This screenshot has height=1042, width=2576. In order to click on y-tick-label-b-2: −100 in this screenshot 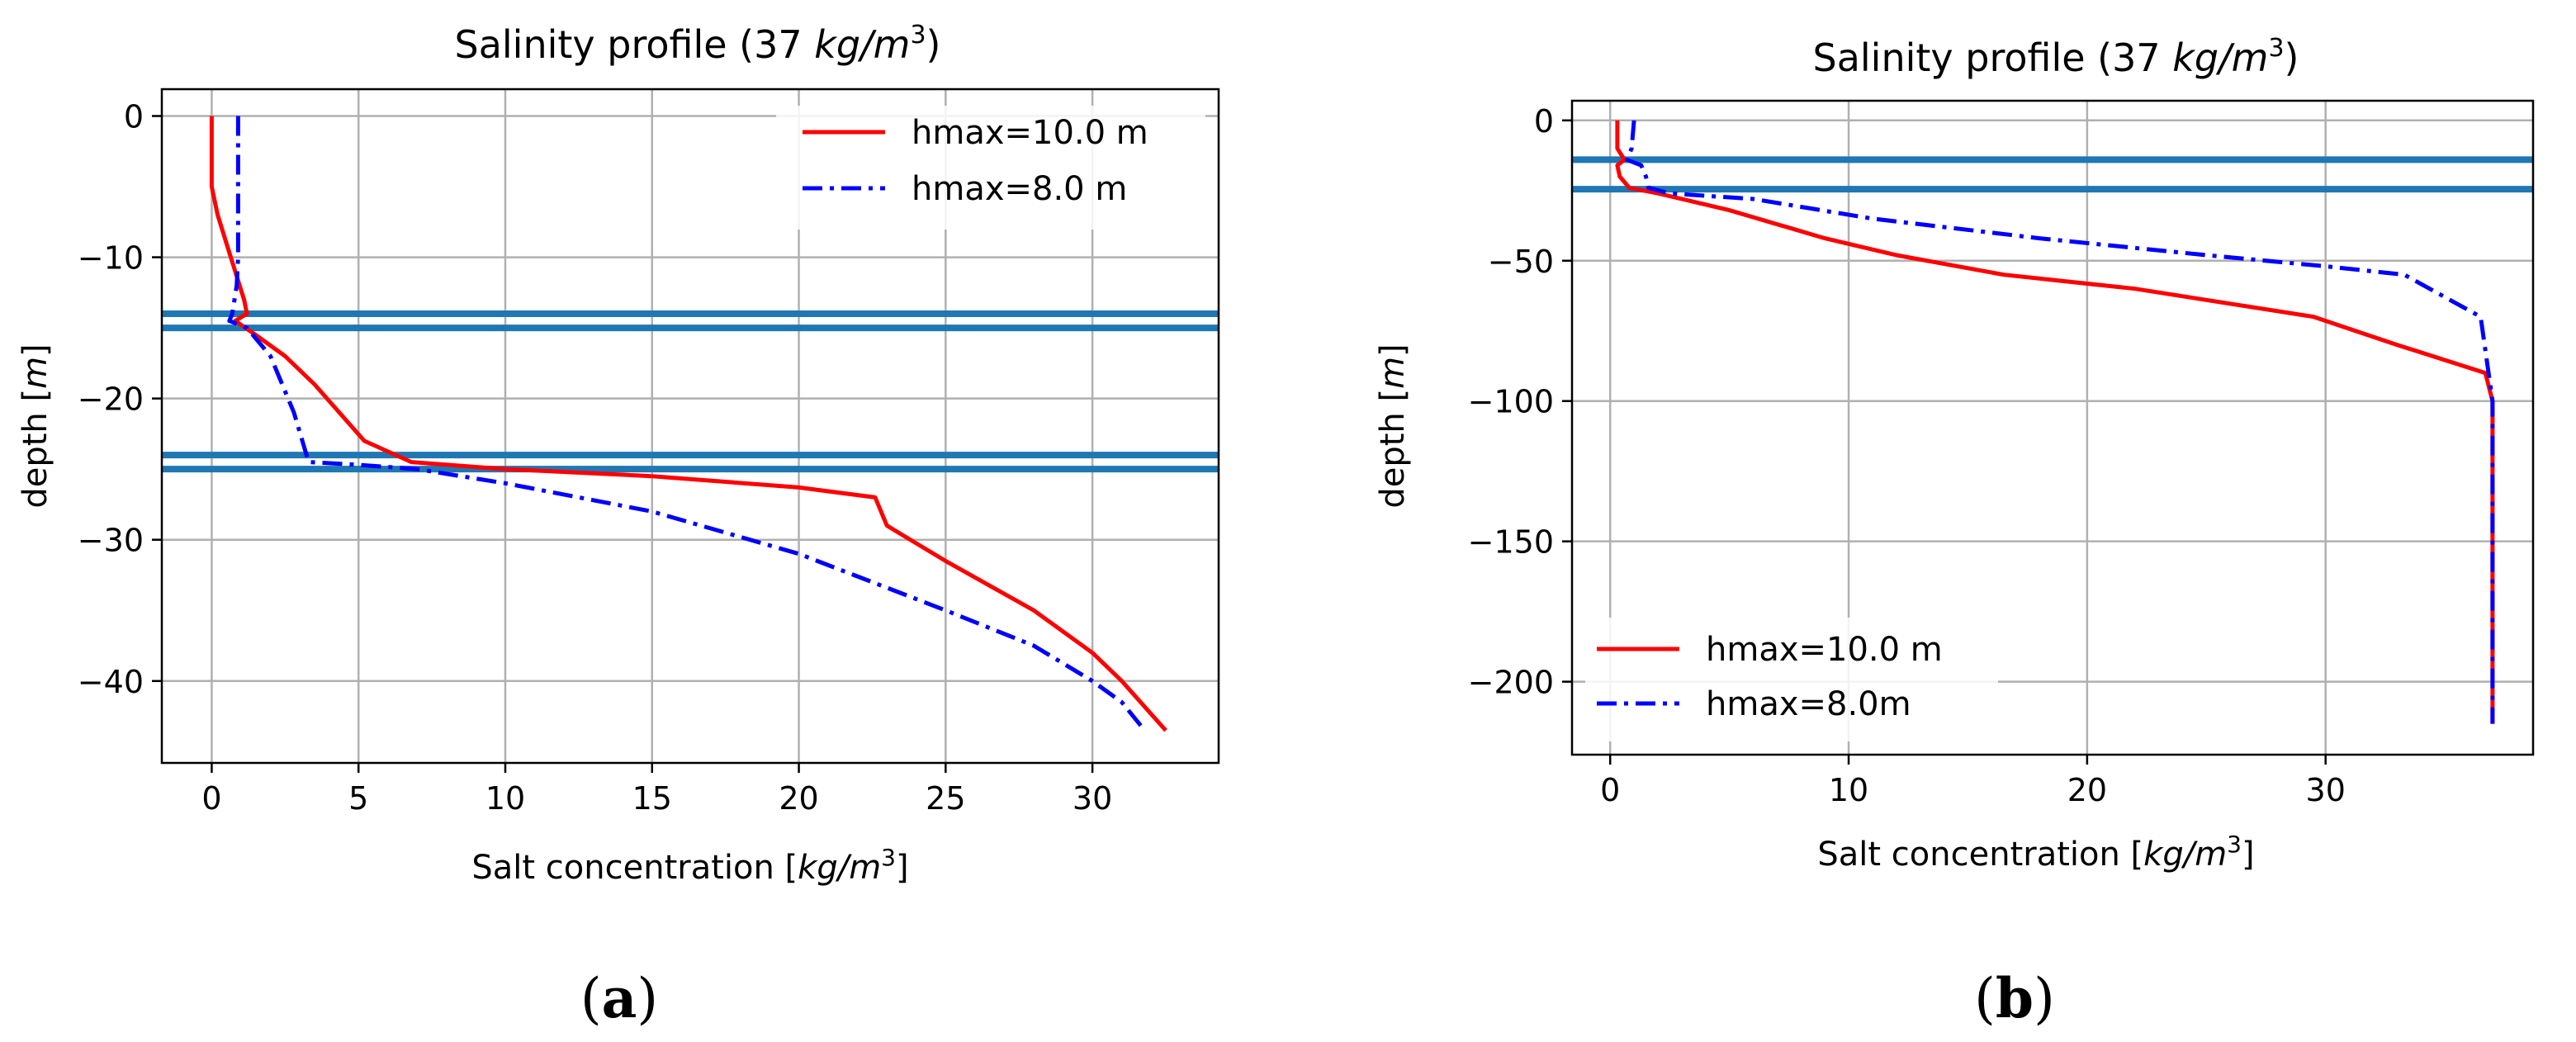, I will do `click(1511, 402)`.